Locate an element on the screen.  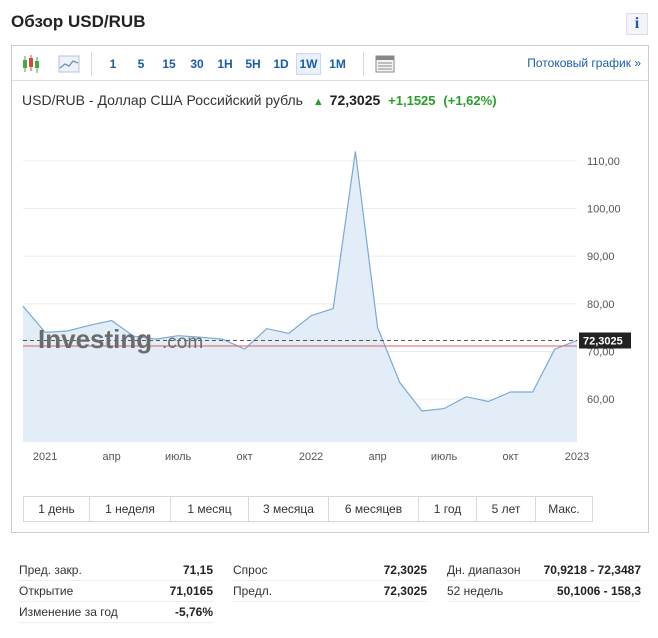
stat-row: Открытие 71,0165 is located at coordinates (116, 591).